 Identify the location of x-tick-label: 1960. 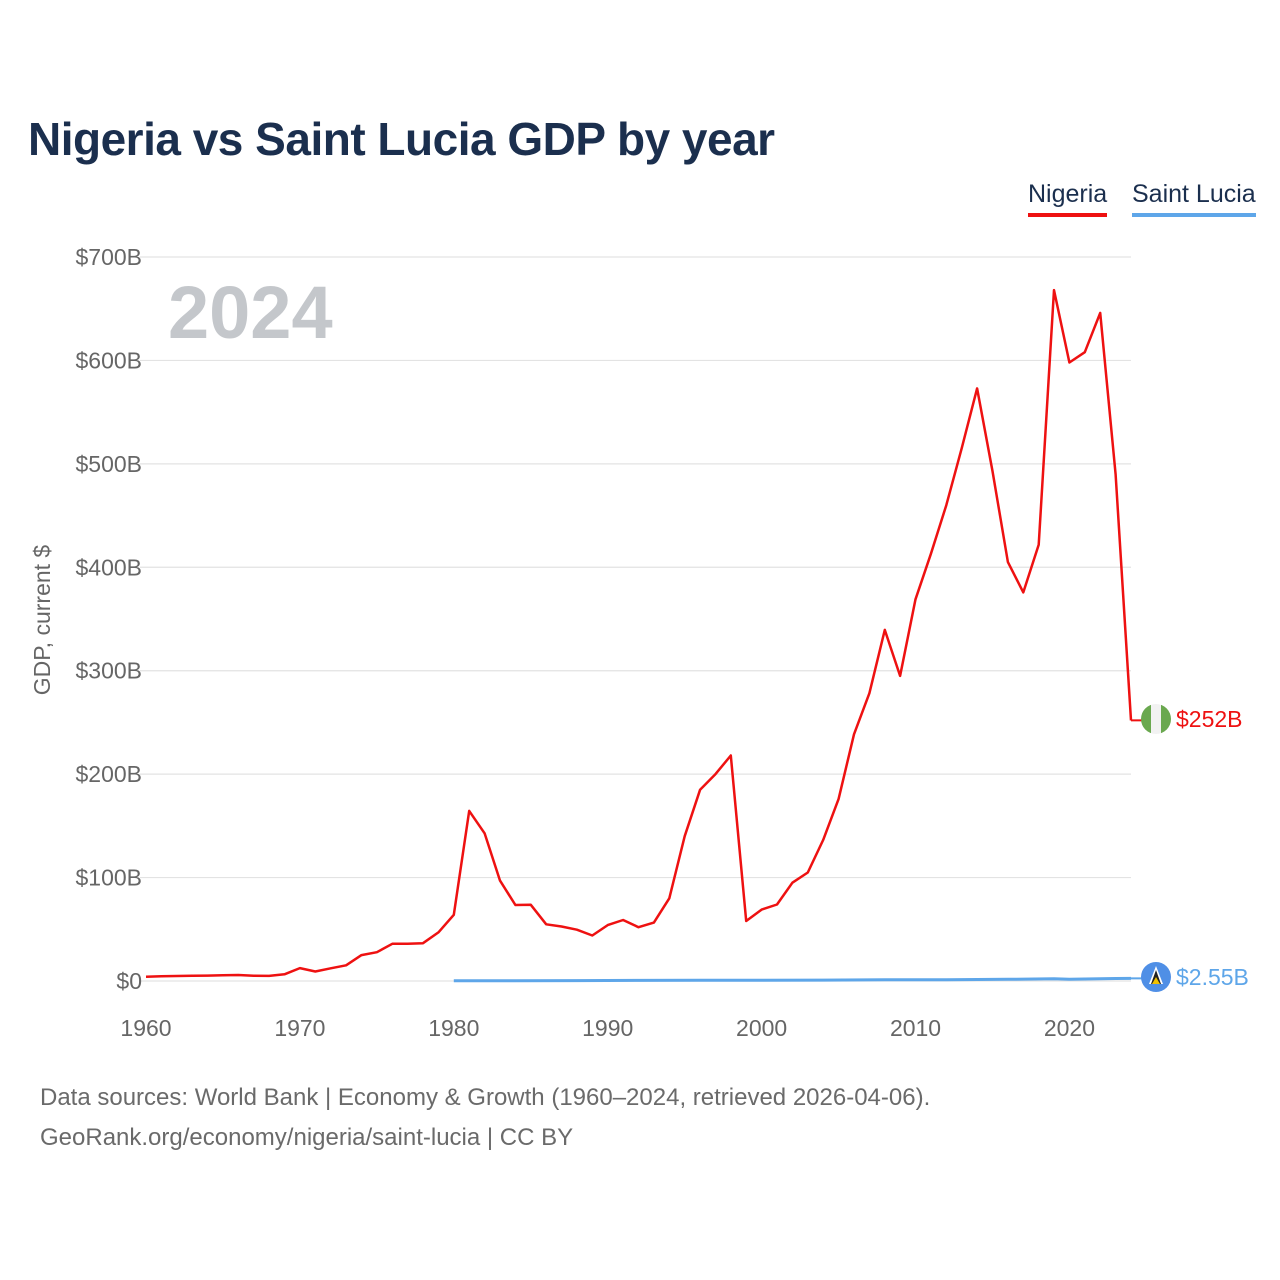
(145, 1028).